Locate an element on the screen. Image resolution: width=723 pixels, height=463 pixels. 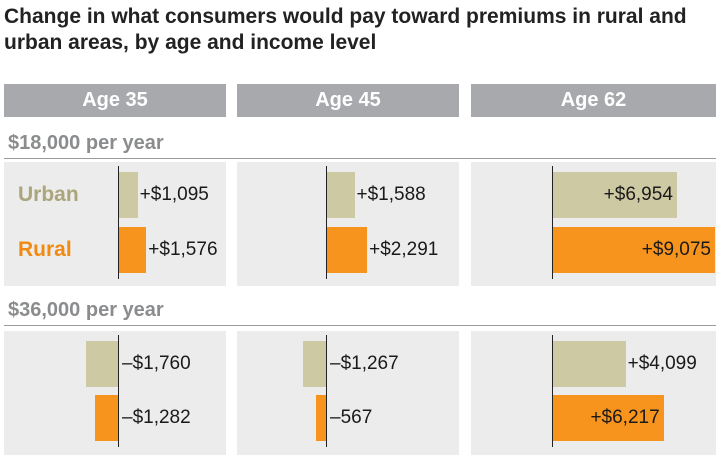
data-label: –$1,760 is located at coordinates (156, 363).